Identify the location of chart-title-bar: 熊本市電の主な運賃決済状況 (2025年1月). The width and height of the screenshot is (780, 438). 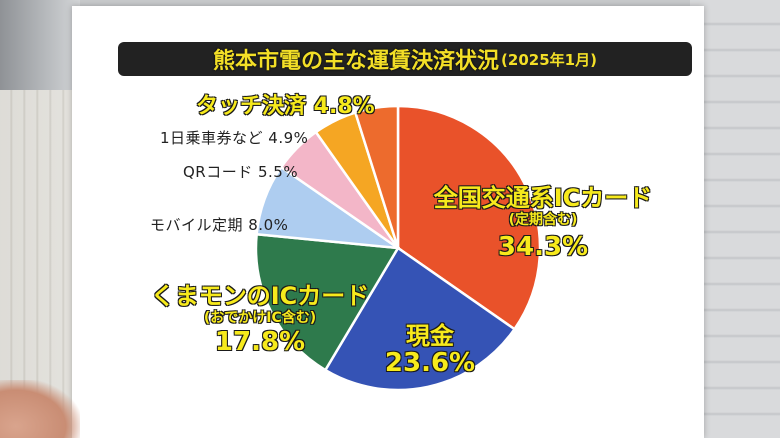
(405, 59).